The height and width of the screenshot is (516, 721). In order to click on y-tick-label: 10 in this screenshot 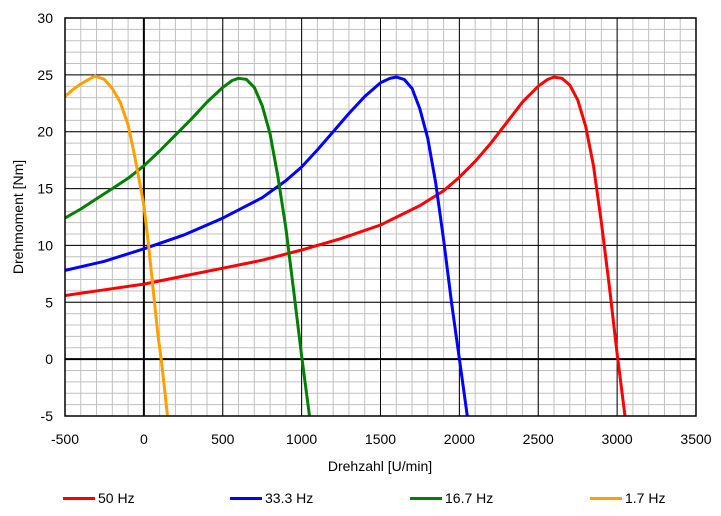, I will do `click(45, 245)`.